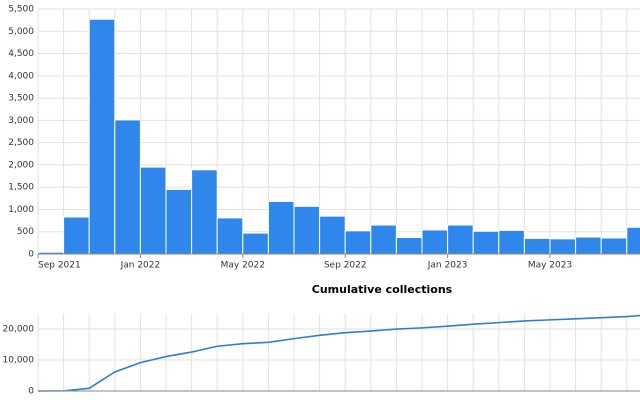 This screenshot has height=400, width=640. What do you see at coordinates (550, 266) in the screenshot?
I see `x-tick-label: May 2023` at bounding box center [550, 266].